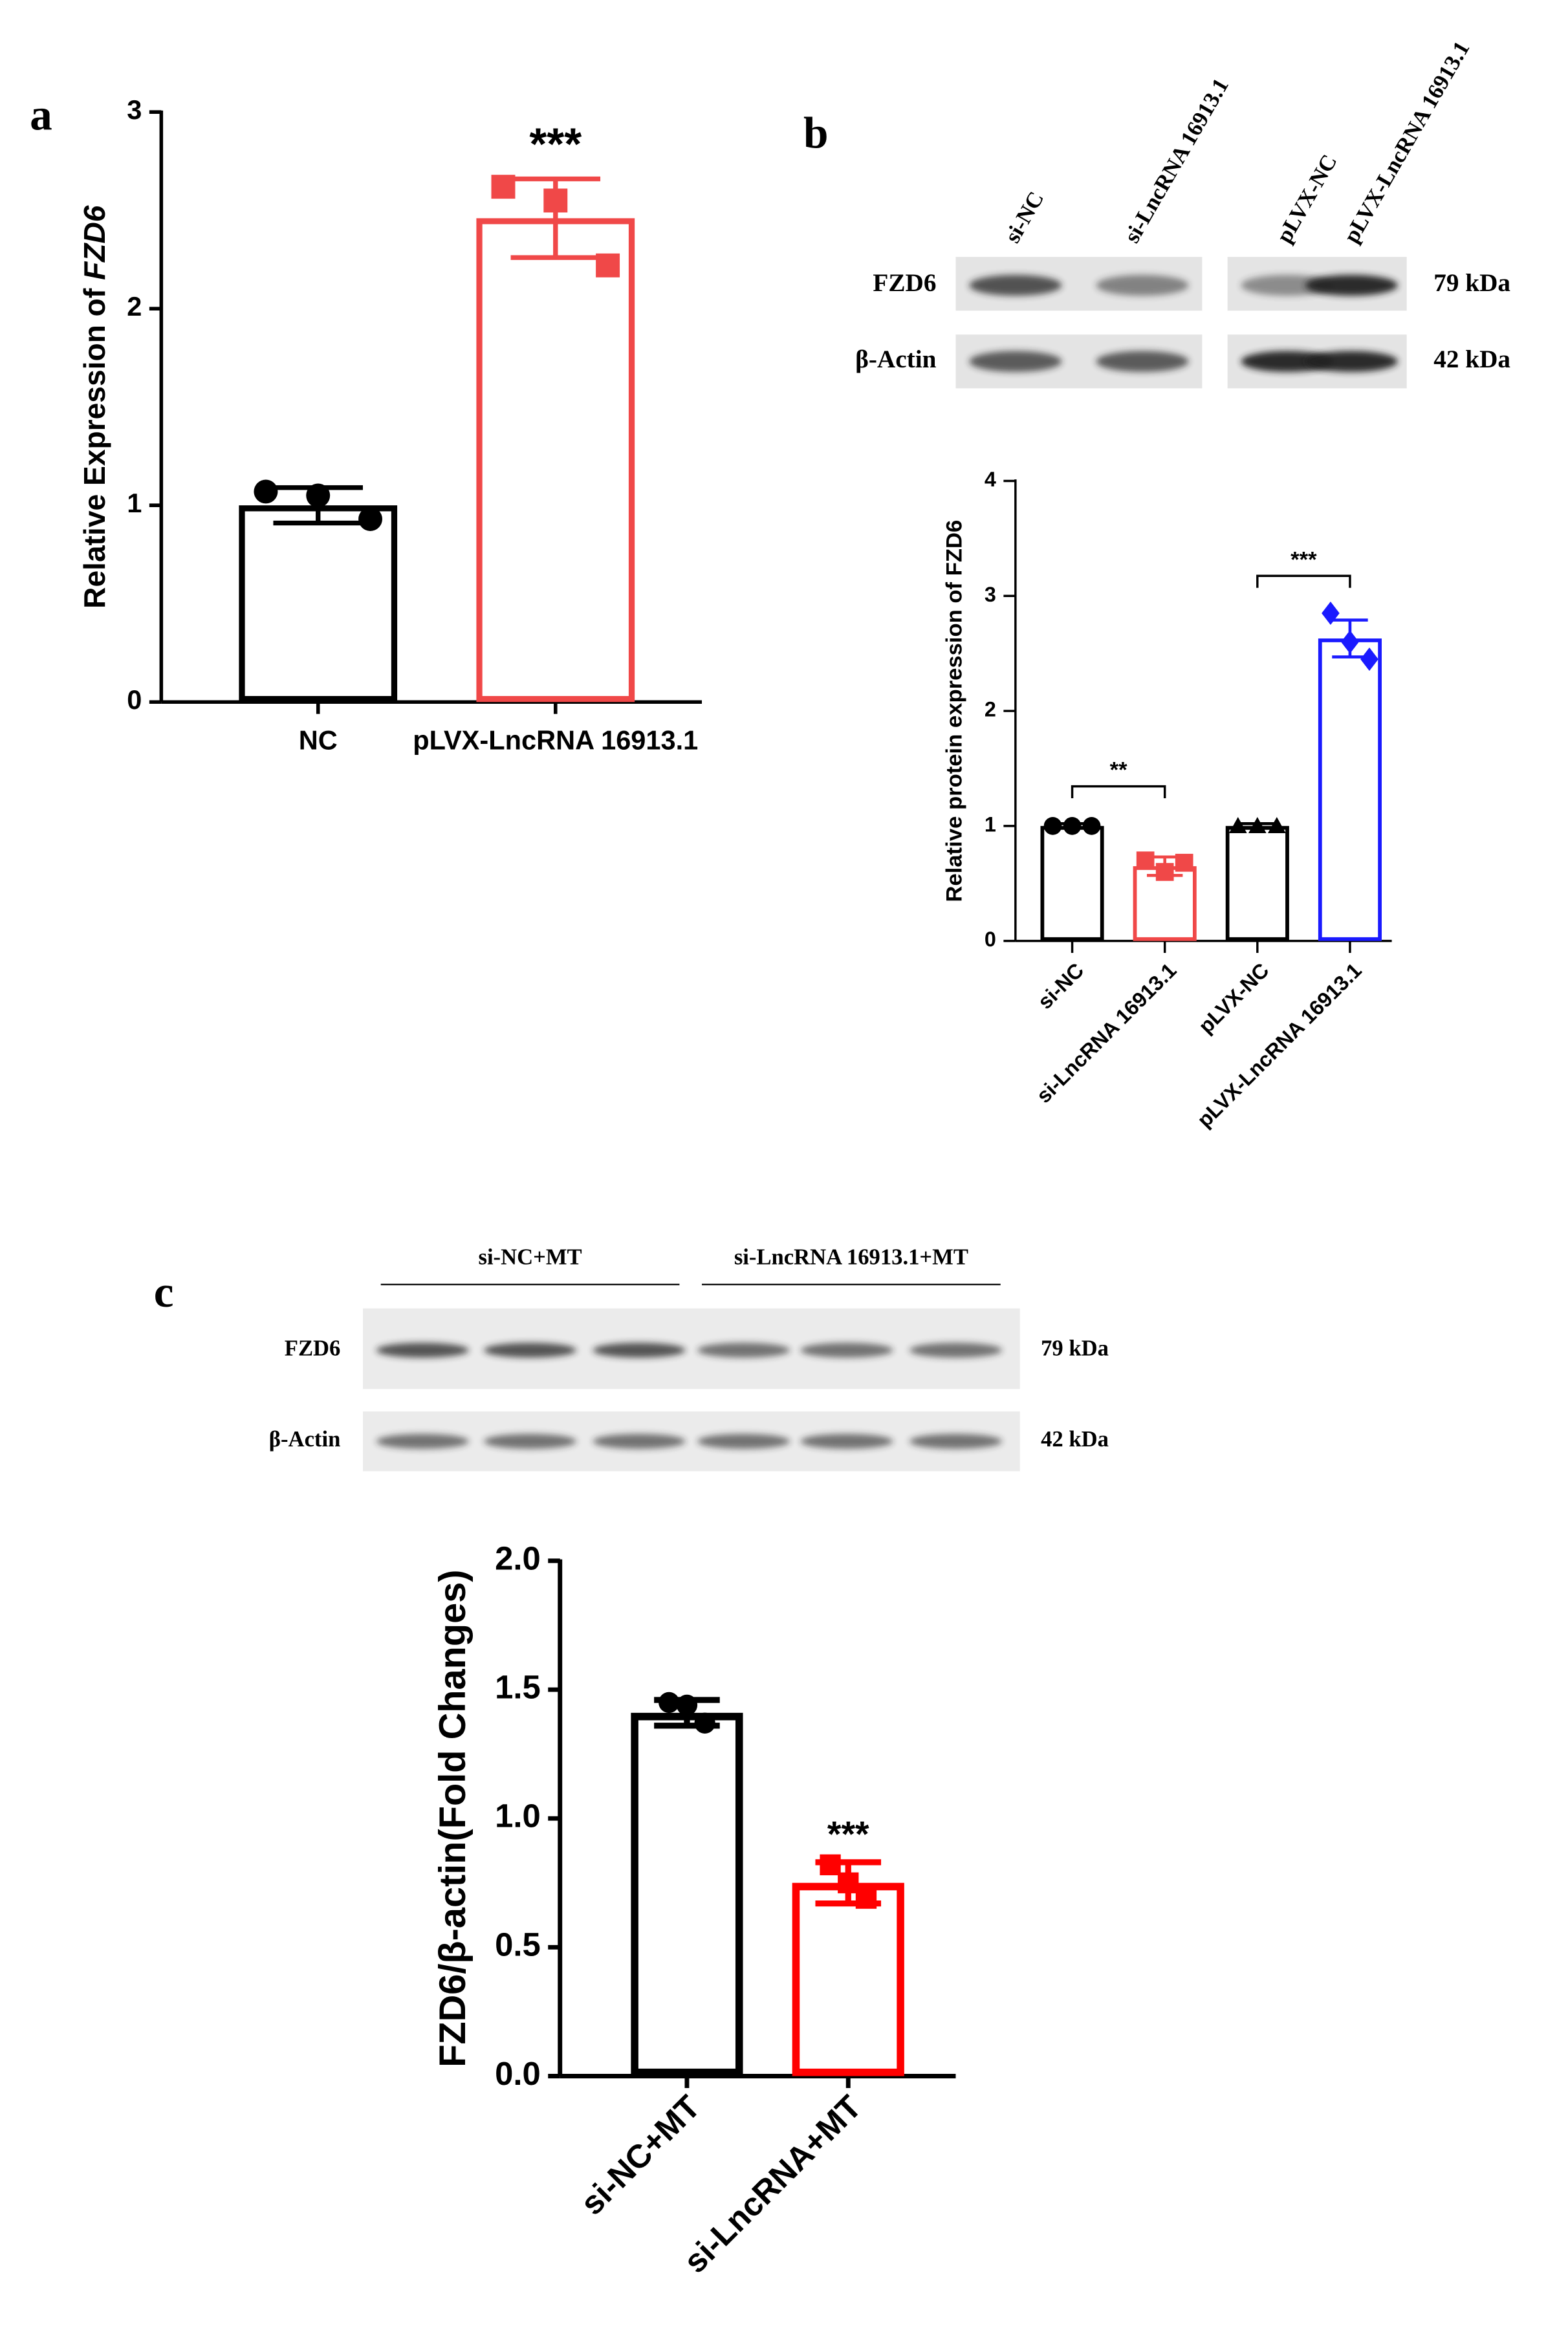 The width and height of the screenshot is (1568, 2330). Describe the element at coordinates (990, 479) in the screenshot. I see `y-tick-label: 4` at that location.